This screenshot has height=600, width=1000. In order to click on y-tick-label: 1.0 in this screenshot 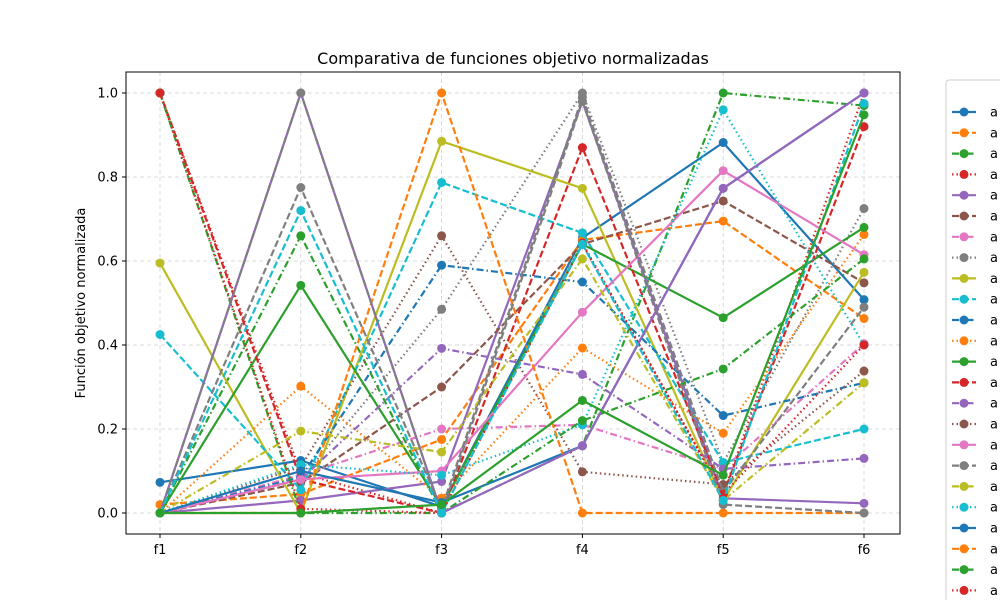, I will do `click(107, 94)`.